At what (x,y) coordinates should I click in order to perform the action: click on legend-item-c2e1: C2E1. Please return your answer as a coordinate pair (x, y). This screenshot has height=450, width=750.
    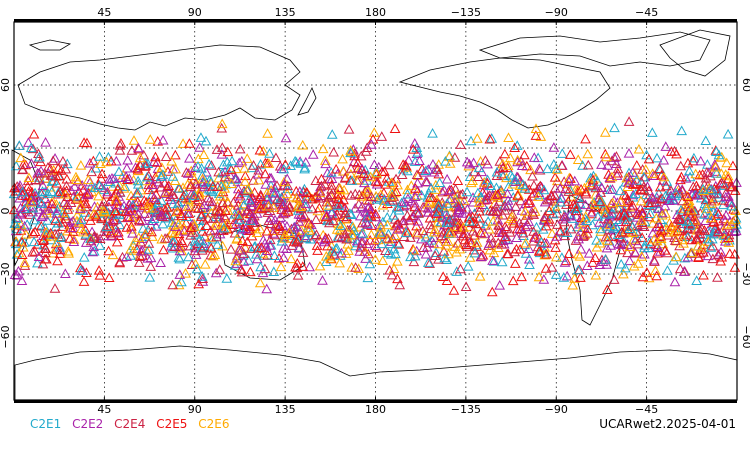
    Looking at the image, I should click on (46, 424).